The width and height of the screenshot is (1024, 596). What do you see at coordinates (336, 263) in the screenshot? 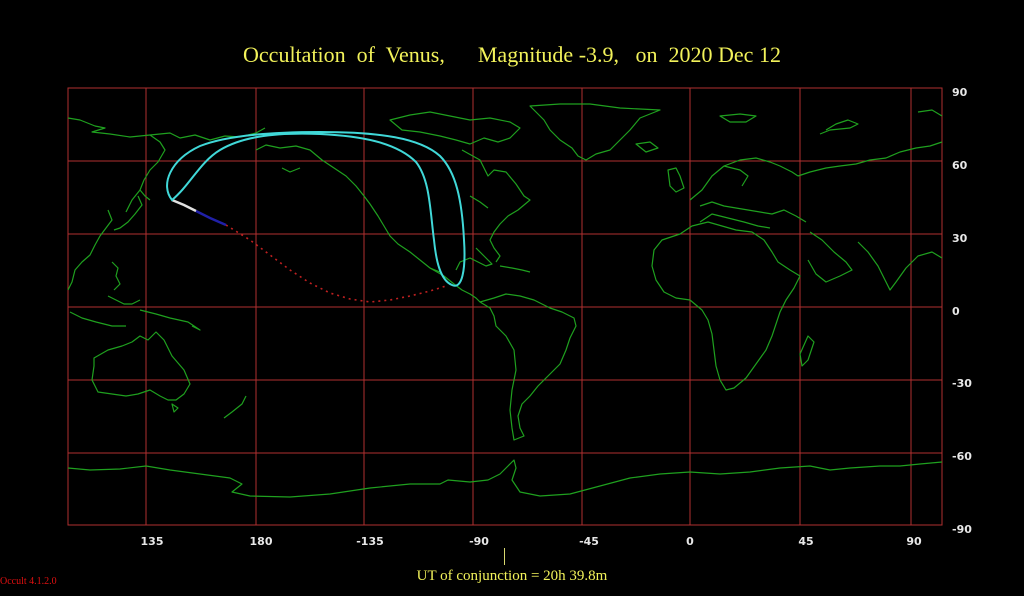
I see `occultation-track-dotted` at bounding box center [336, 263].